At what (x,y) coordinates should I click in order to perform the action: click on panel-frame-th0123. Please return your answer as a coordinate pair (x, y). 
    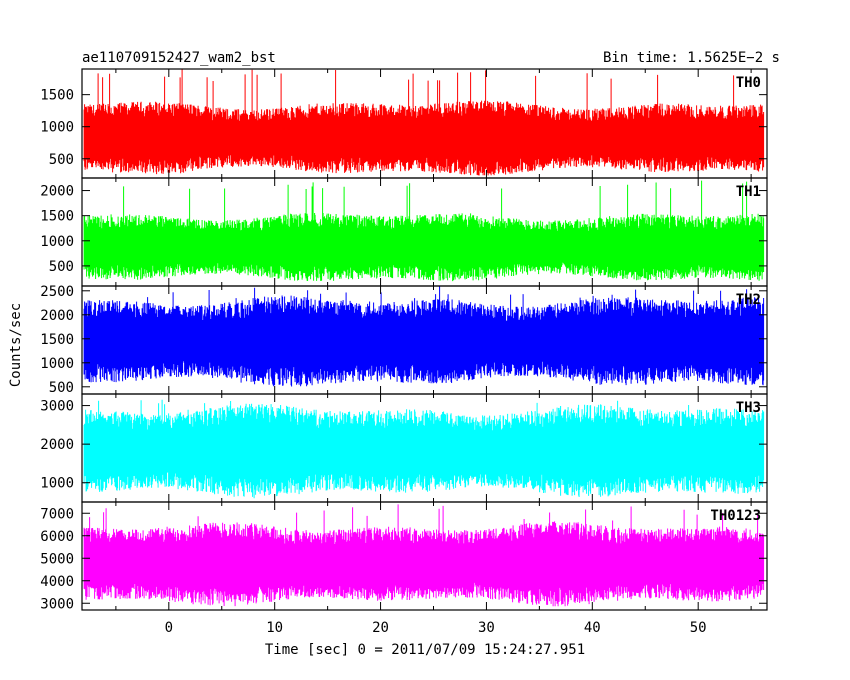
    Looking at the image, I should click on (424, 556).